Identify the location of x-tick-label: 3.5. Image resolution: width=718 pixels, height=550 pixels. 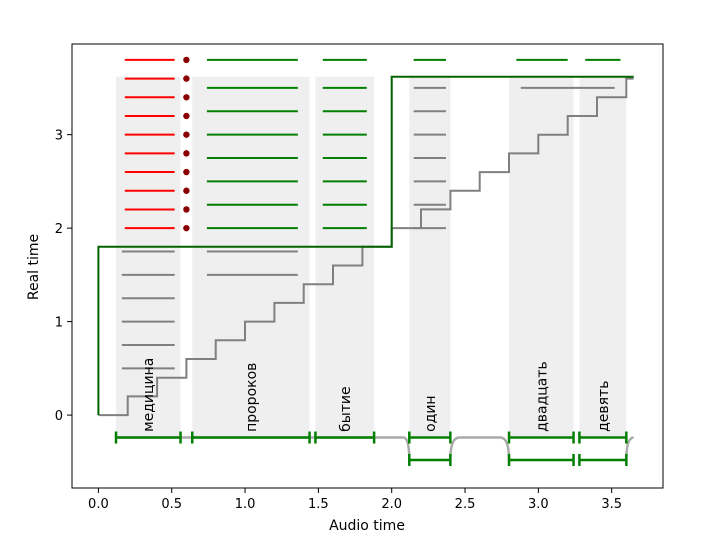
(611, 504).